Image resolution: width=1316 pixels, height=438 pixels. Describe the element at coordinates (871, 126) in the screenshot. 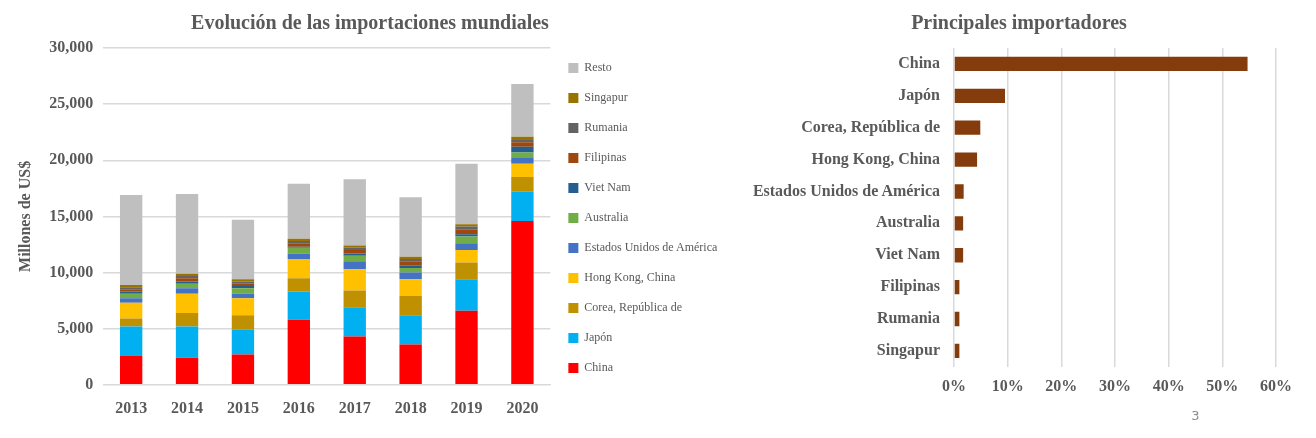

I see `y-tick-label: Corea, República de` at that location.